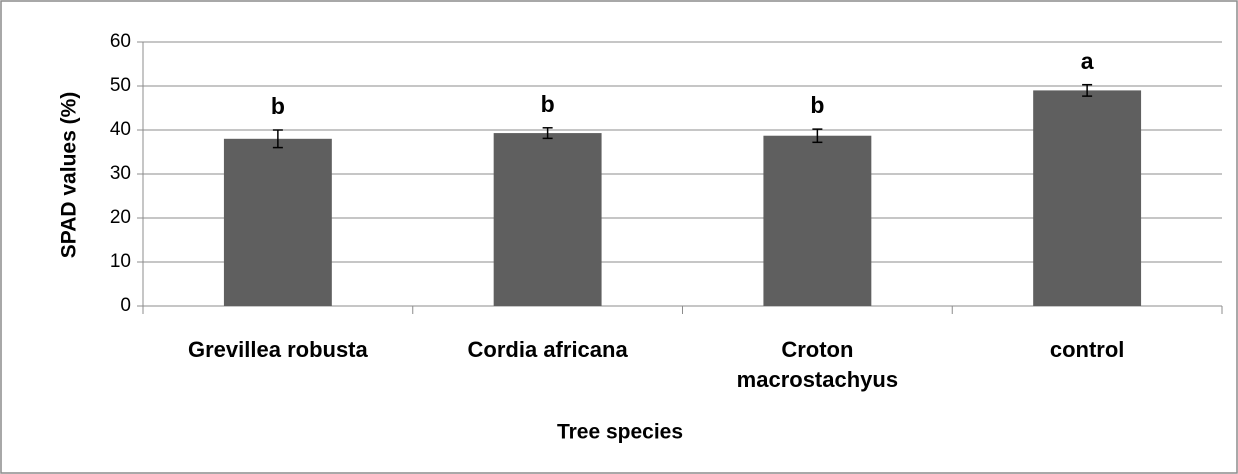 The height and width of the screenshot is (474, 1238). Describe the element at coordinates (1087, 349) in the screenshot. I see `x-tick-label: control` at that location.